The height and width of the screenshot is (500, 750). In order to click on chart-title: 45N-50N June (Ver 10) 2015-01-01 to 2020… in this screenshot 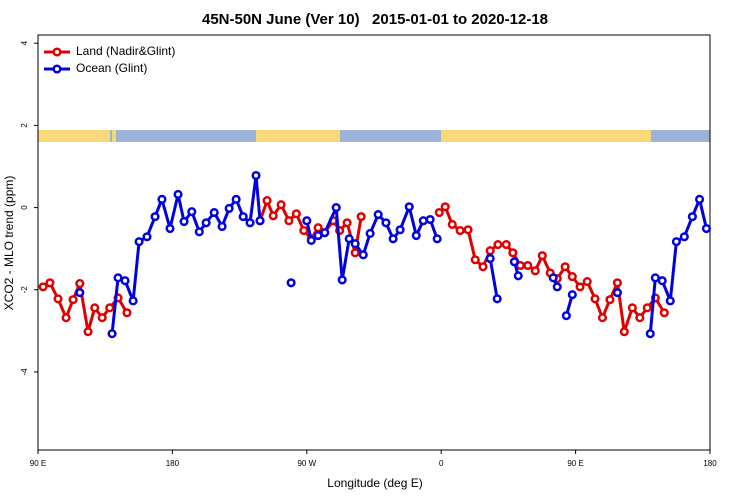, I will do `click(375, 19)`.